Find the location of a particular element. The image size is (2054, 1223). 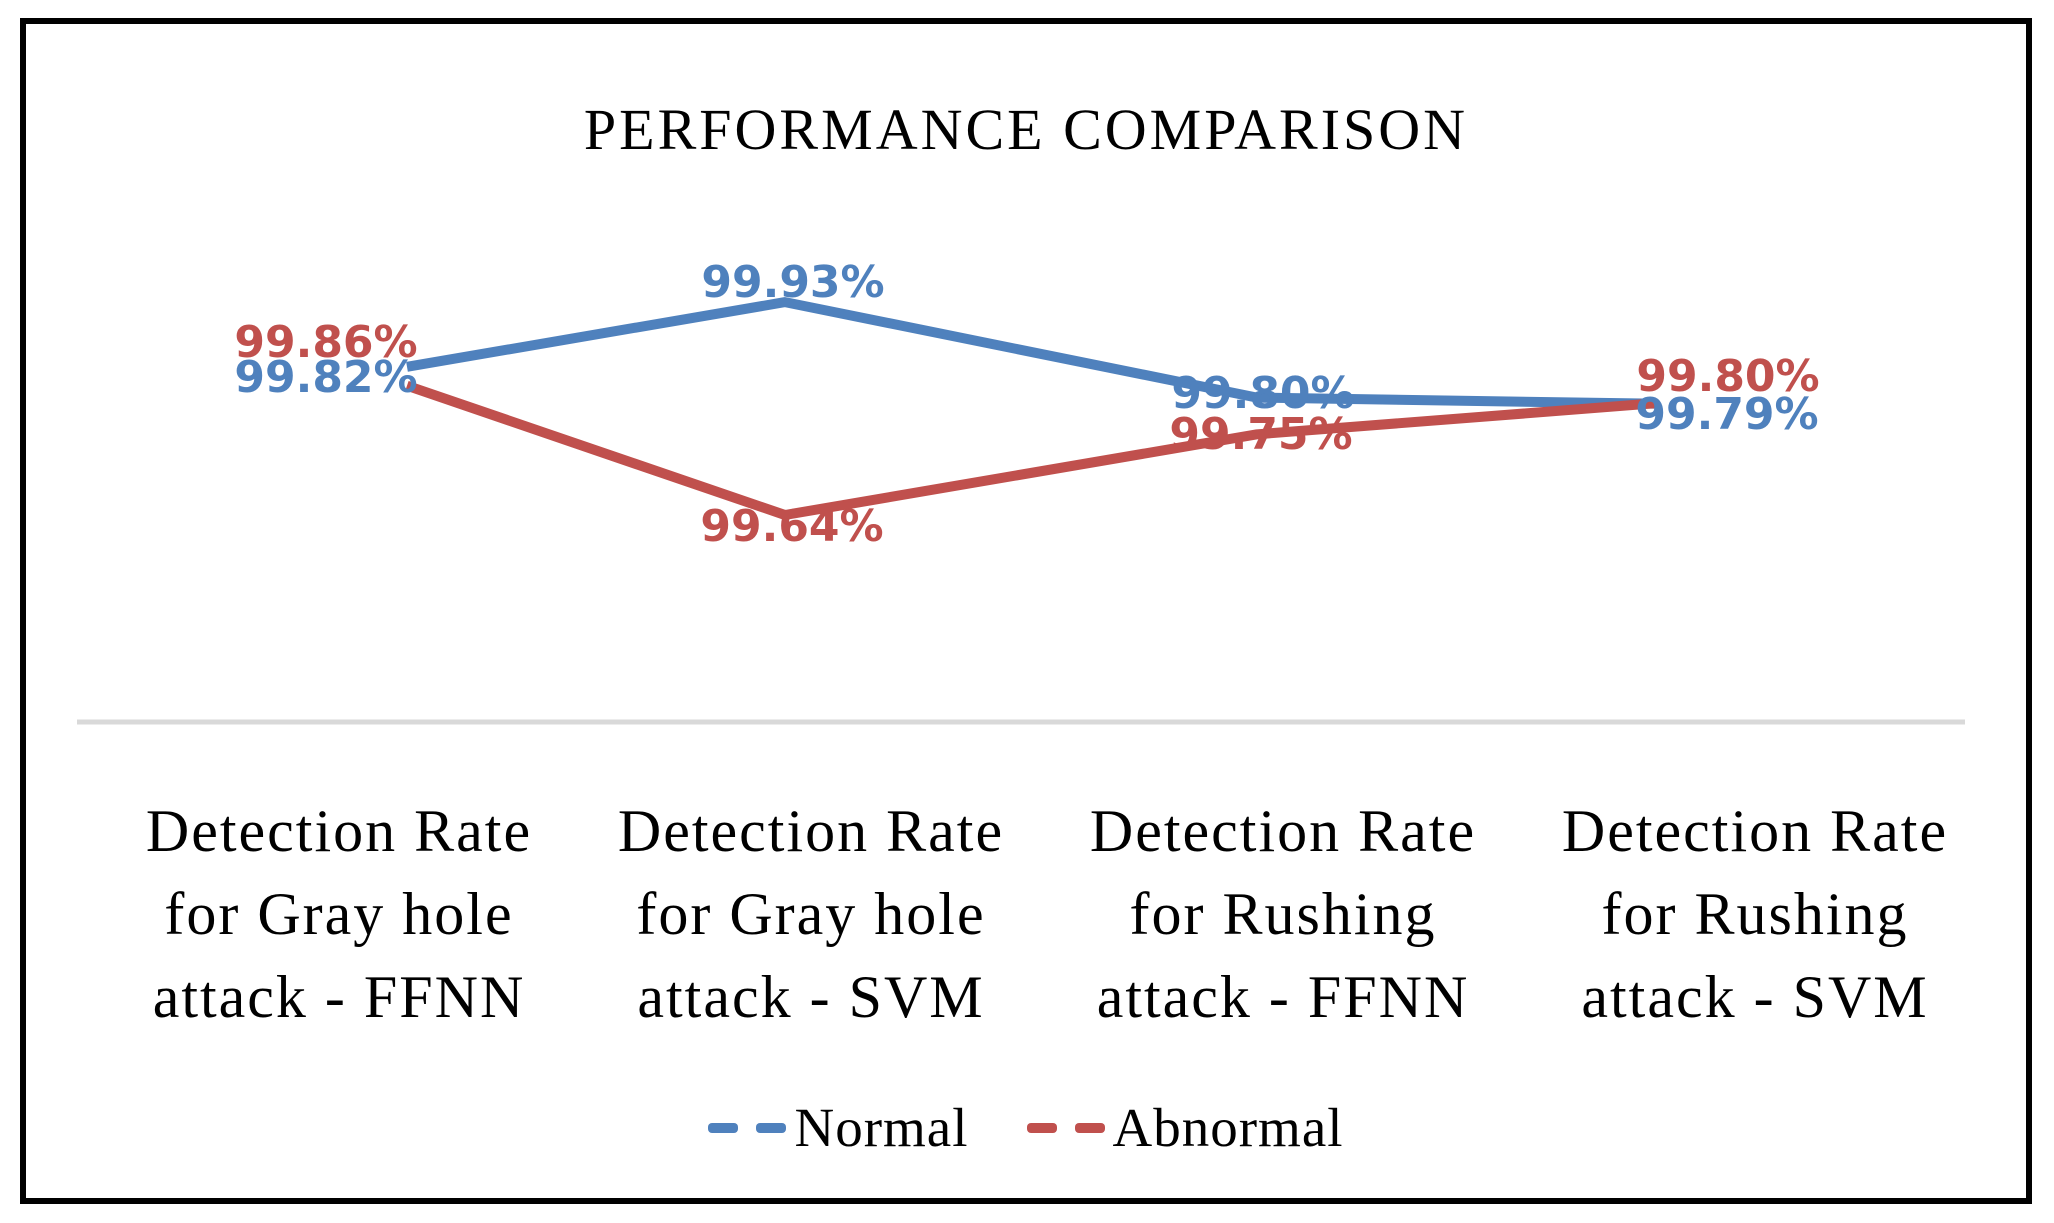

legend-label-normal: Normal is located at coordinates (881, 1127).